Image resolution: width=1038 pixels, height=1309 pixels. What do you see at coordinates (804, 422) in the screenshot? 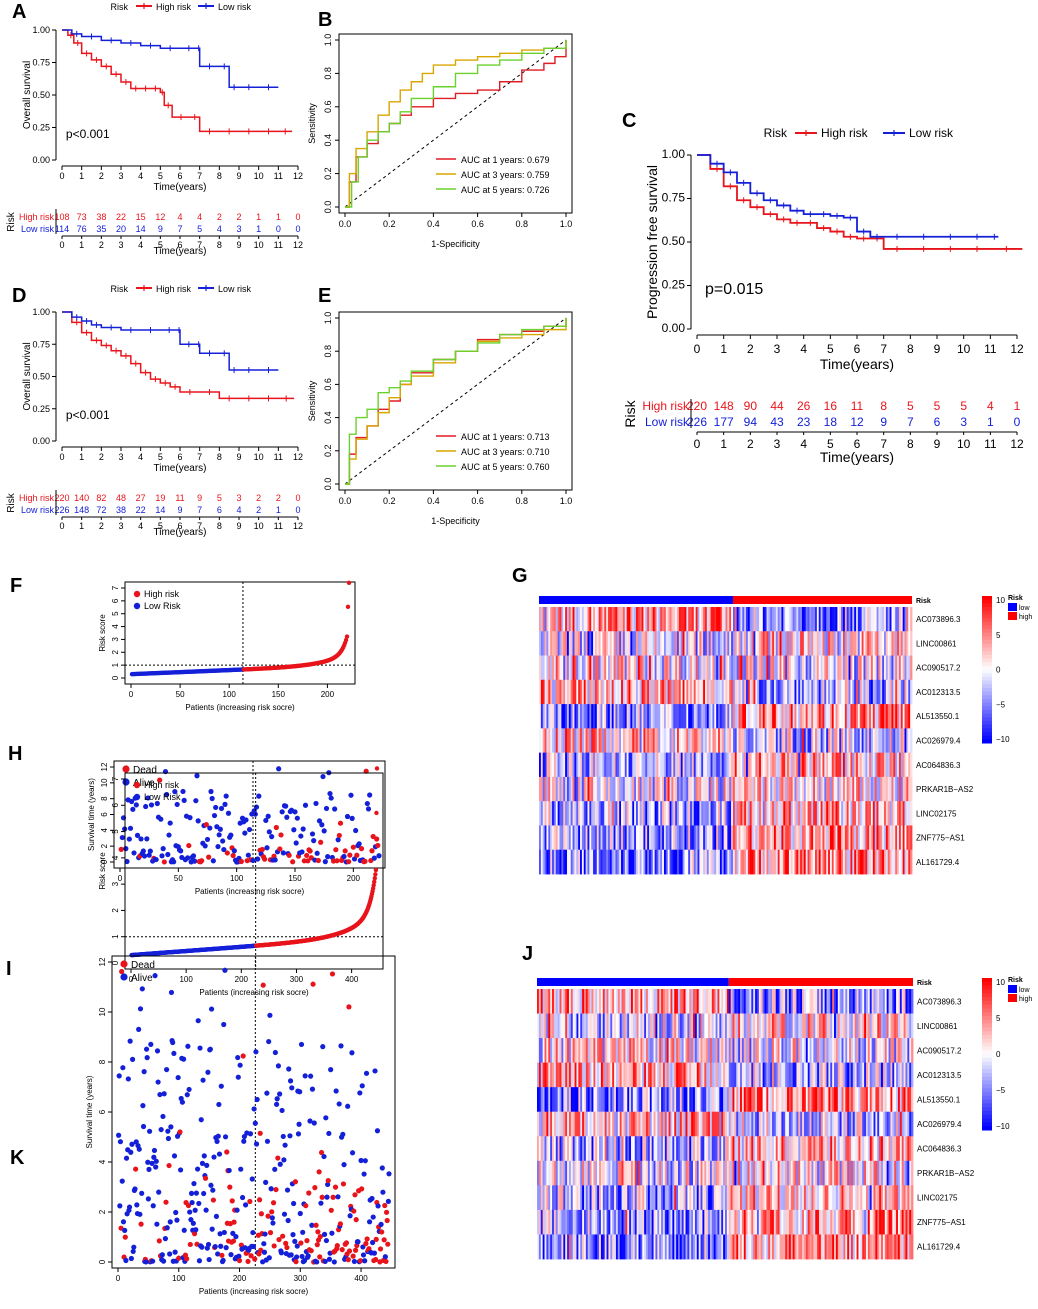
I see `risk-count: 23` at bounding box center [804, 422].